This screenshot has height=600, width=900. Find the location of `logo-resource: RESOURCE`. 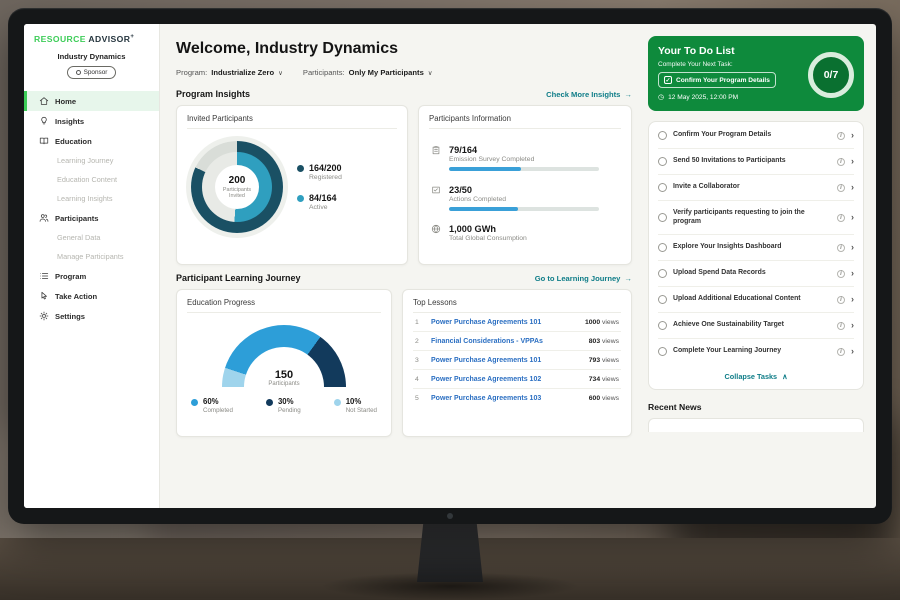

logo-resource: RESOURCE is located at coordinates (60, 39).